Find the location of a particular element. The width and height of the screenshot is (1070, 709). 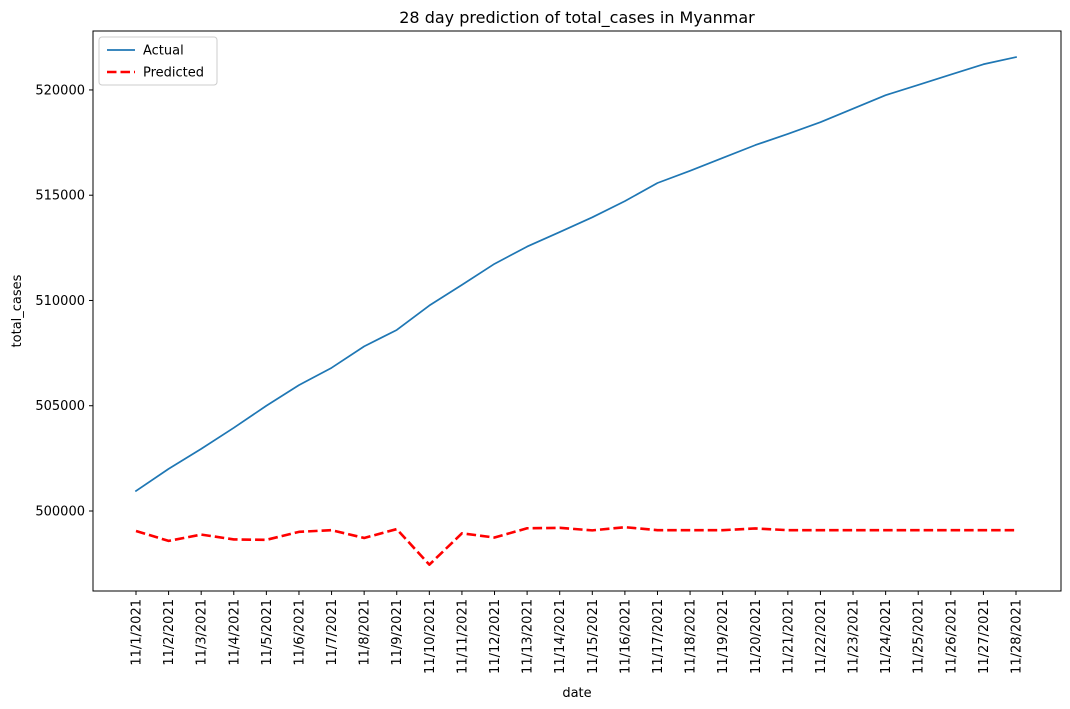

y-tick-label: 505000 is located at coordinates (60, 406).